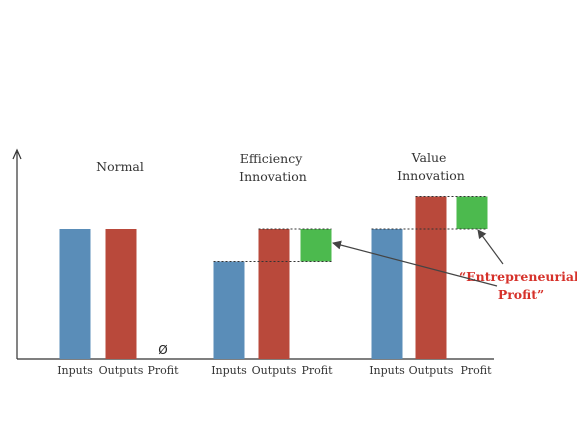 This screenshot has height=433, width=577. Describe the element at coordinates (120, 166) in the screenshot. I see `group-title-normal: Normal` at that location.